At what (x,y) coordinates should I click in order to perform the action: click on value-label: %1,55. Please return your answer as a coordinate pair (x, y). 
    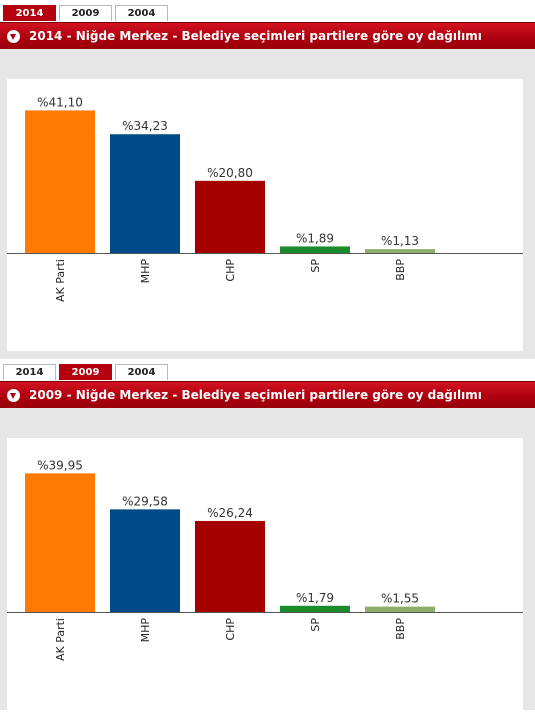
    Looking at the image, I should click on (400, 599).